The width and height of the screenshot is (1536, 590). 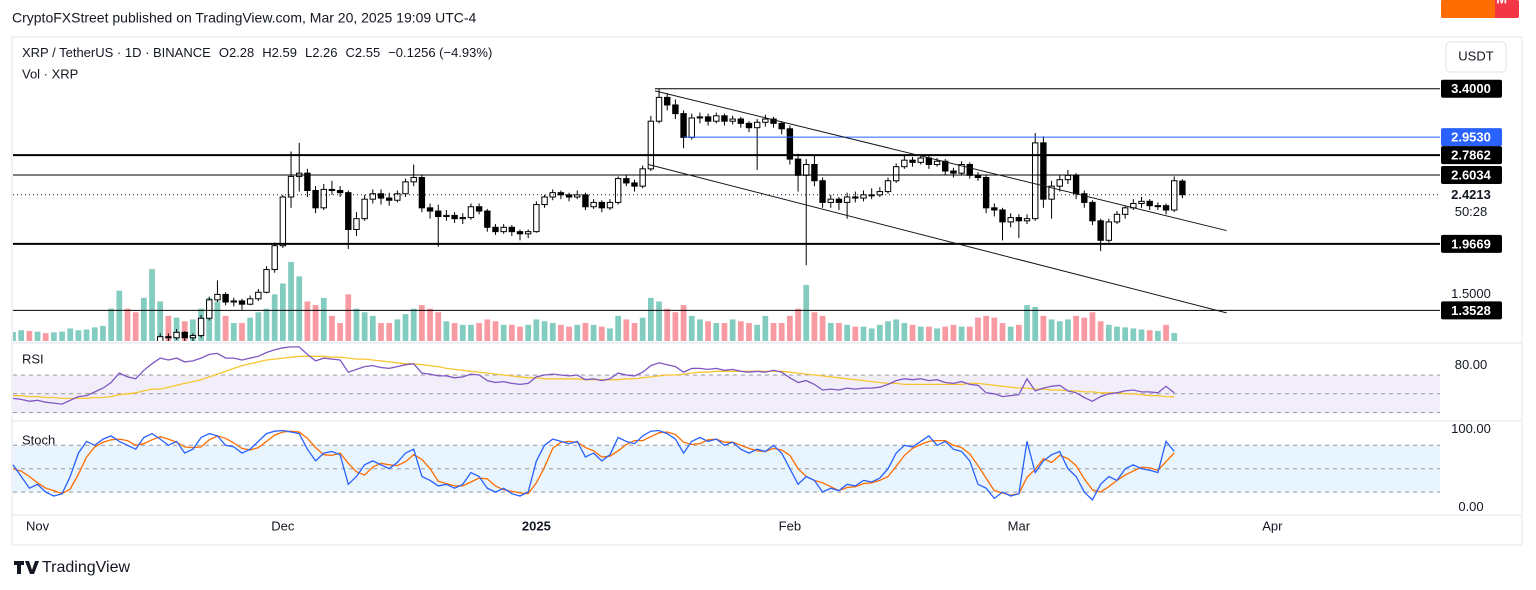 I want to click on y-tick-label: 100.00, so click(x=1471, y=428).